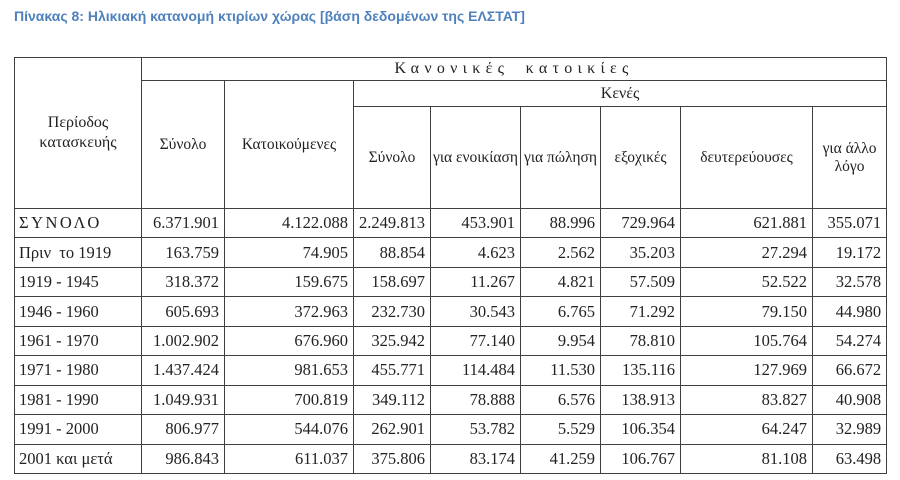 Image resolution: width=900 pixels, height=480 pixels. I want to click on header-total: Σύνολο, so click(183, 144).